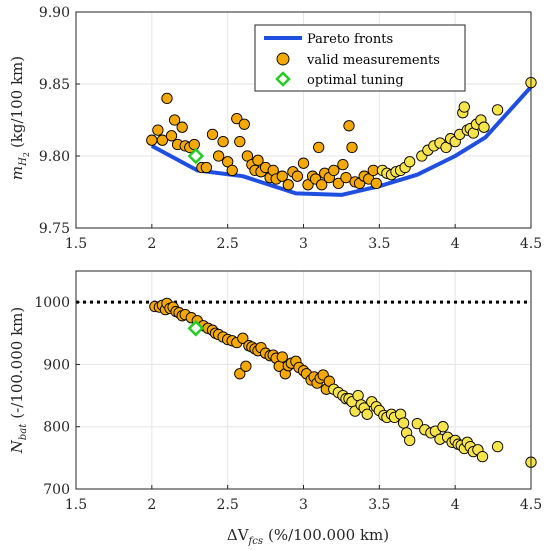 Image resolution: width=550 pixels, height=550 pixels. What do you see at coordinates (283, 79) in the screenshot?
I see `legend-optimal-diamond-icon` at bounding box center [283, 79].